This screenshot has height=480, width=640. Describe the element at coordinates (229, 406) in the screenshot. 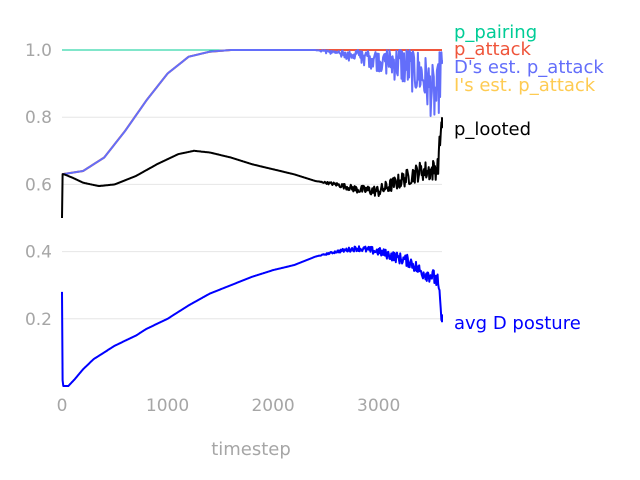

I see `x-axis-ticks: 0 1000 2000 3000` at that location.